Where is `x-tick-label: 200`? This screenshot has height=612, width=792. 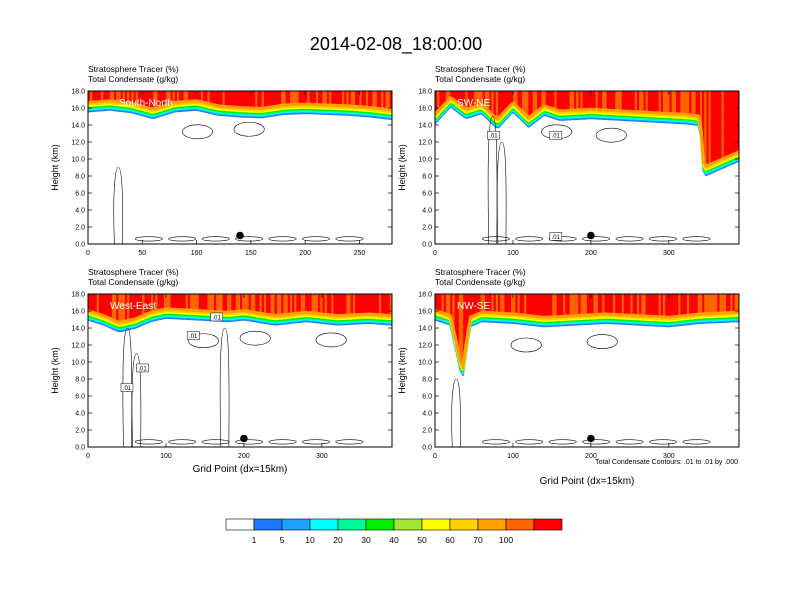 x-tick-label: 200 is located at coordinates (591, 253).